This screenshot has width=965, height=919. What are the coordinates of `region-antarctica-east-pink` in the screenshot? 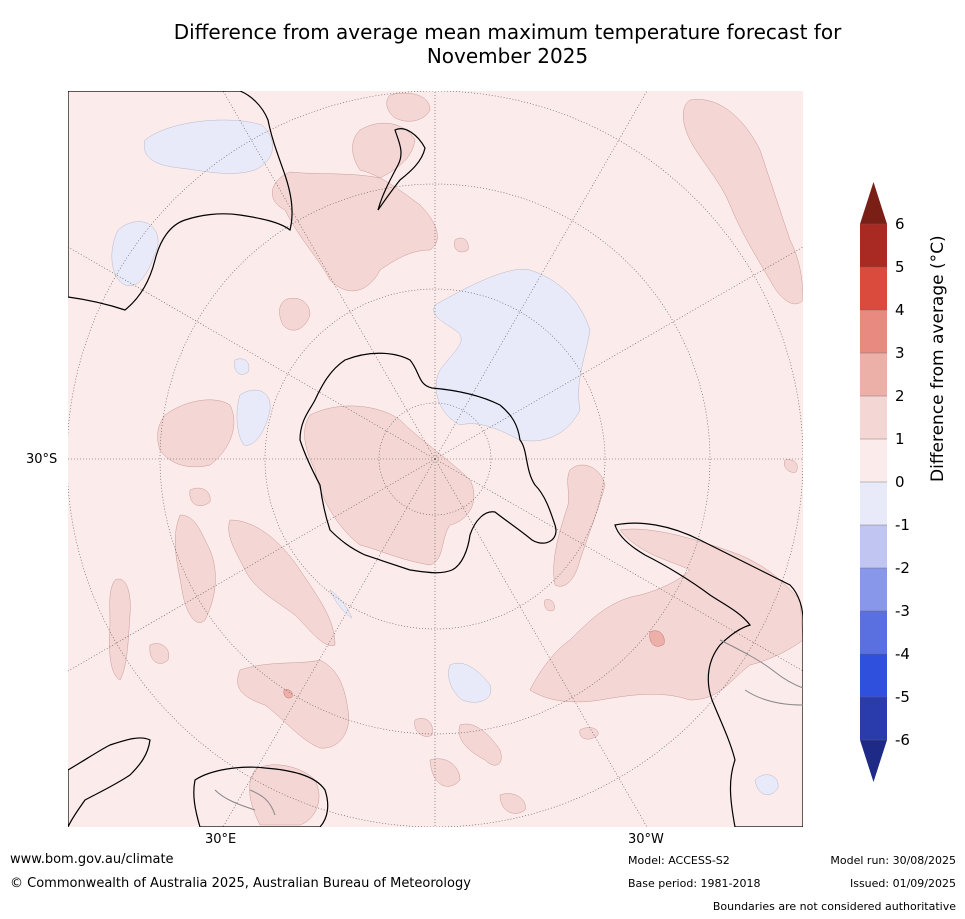 It's located at (389, 485).